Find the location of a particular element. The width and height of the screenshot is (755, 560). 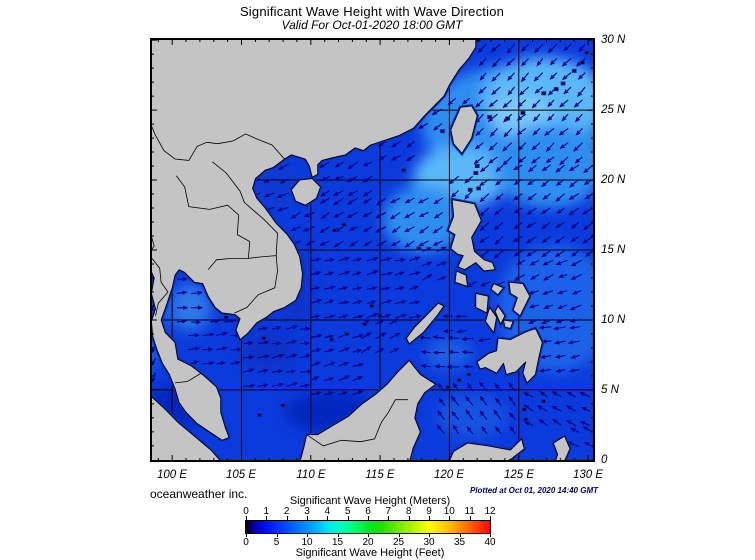

legend-meter-tick-label: 11 is located at coordinates (469, 511).